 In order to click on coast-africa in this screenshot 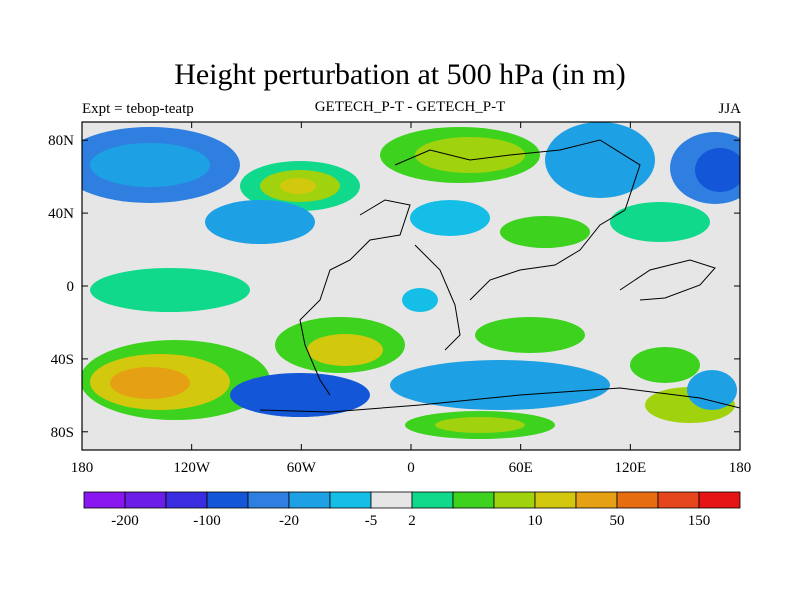, I will do `click(437, 297)`.